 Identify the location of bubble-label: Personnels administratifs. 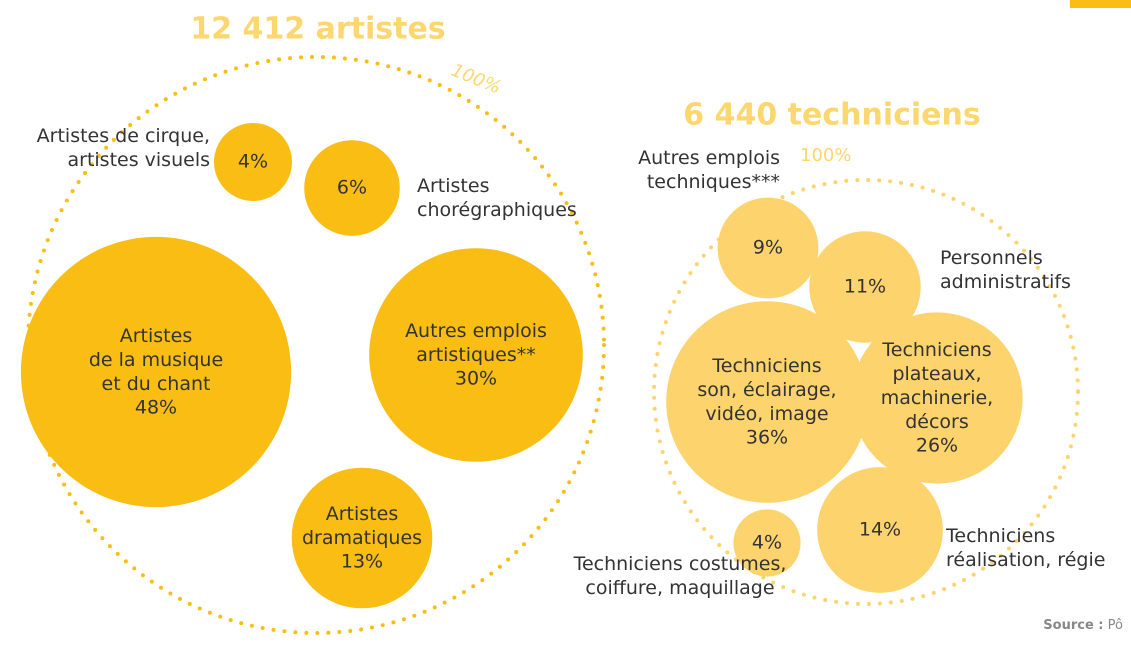
(1005, 270).